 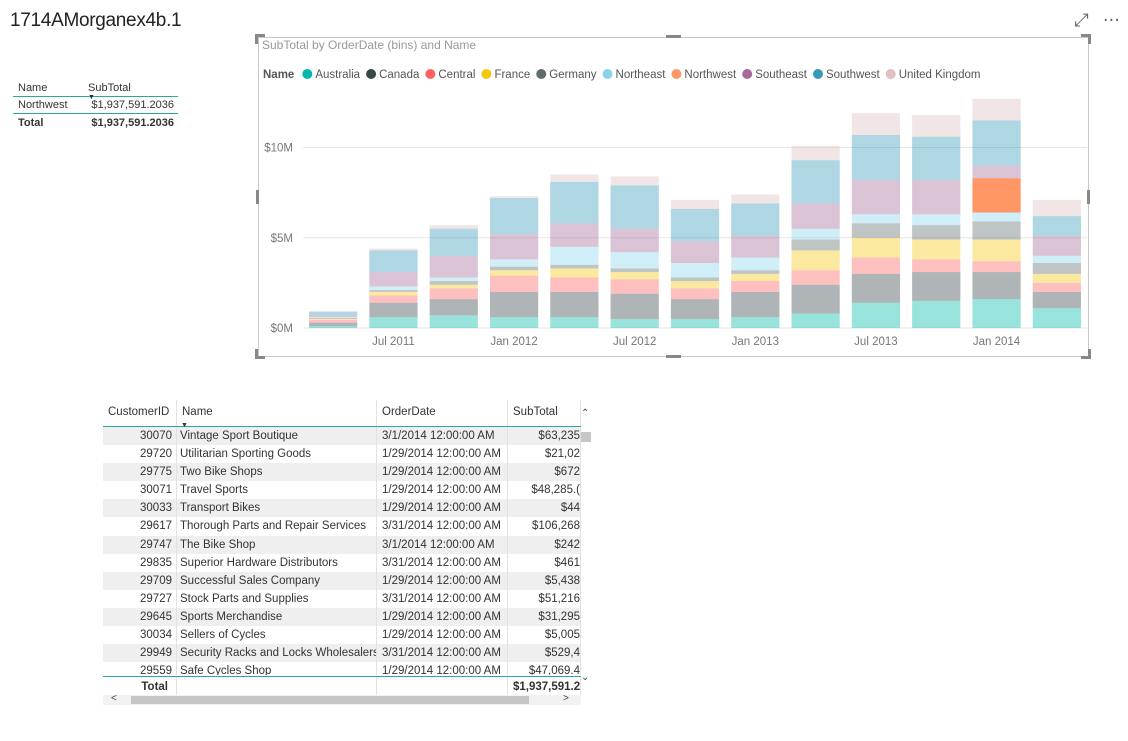 What do you see at coordinates (330, 700) in the screenshot?
I see `horizontal-scroll-thumb` at bounding box center [330, 700].